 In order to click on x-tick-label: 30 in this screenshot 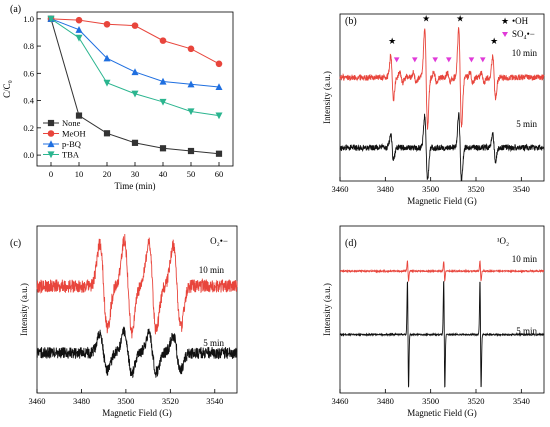, I will do `click(135, 174)`.